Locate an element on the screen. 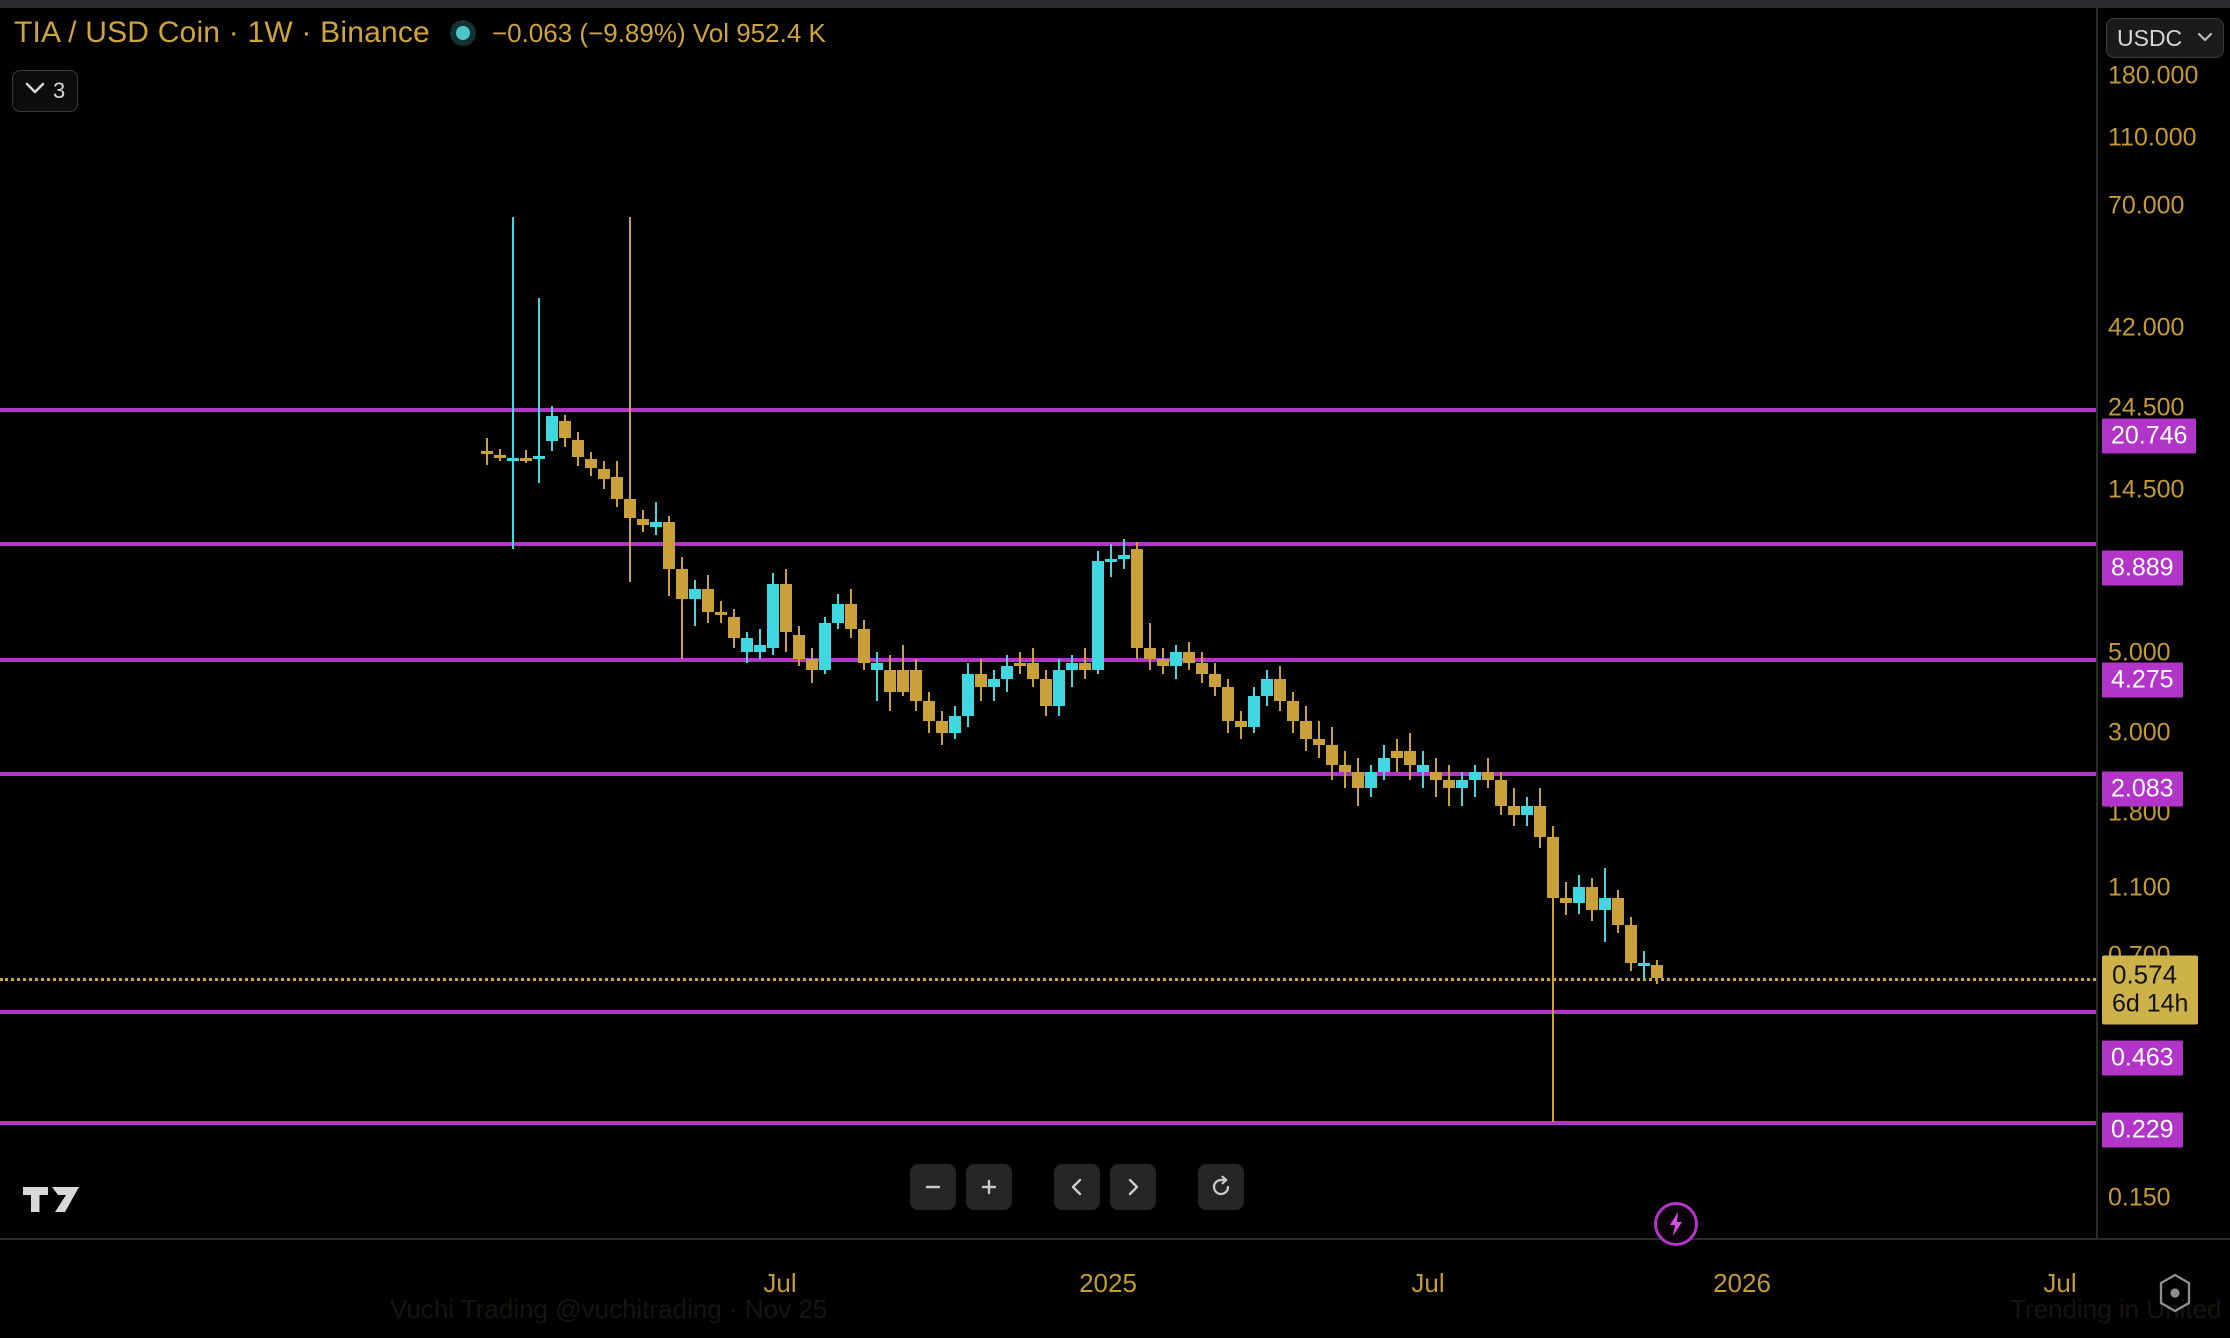 The image size is (2230, 1338). chart-toolbar is located at coordinates (1077, 1187).